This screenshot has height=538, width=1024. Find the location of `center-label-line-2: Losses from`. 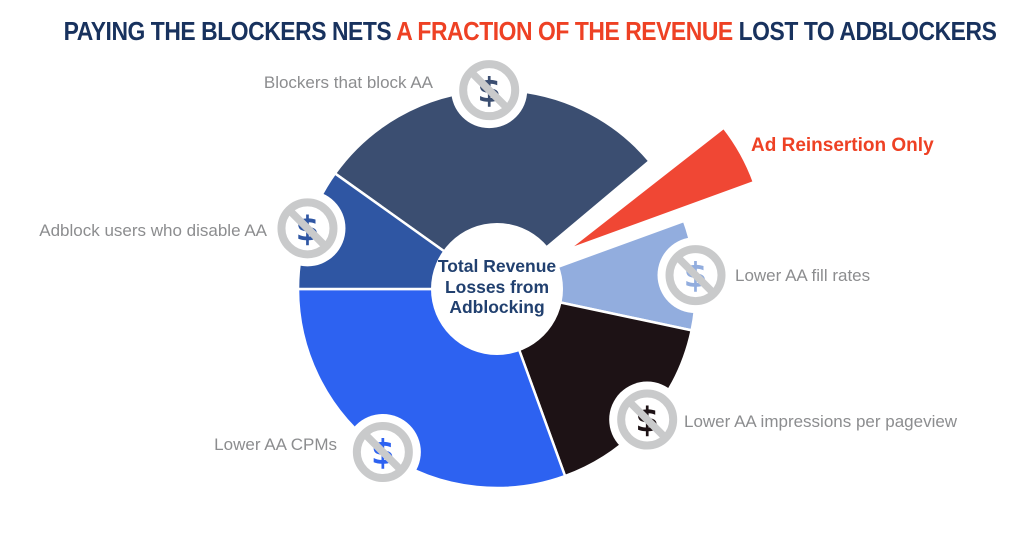

center-label-line-2: Losses from is located at coordinates (497, 286).